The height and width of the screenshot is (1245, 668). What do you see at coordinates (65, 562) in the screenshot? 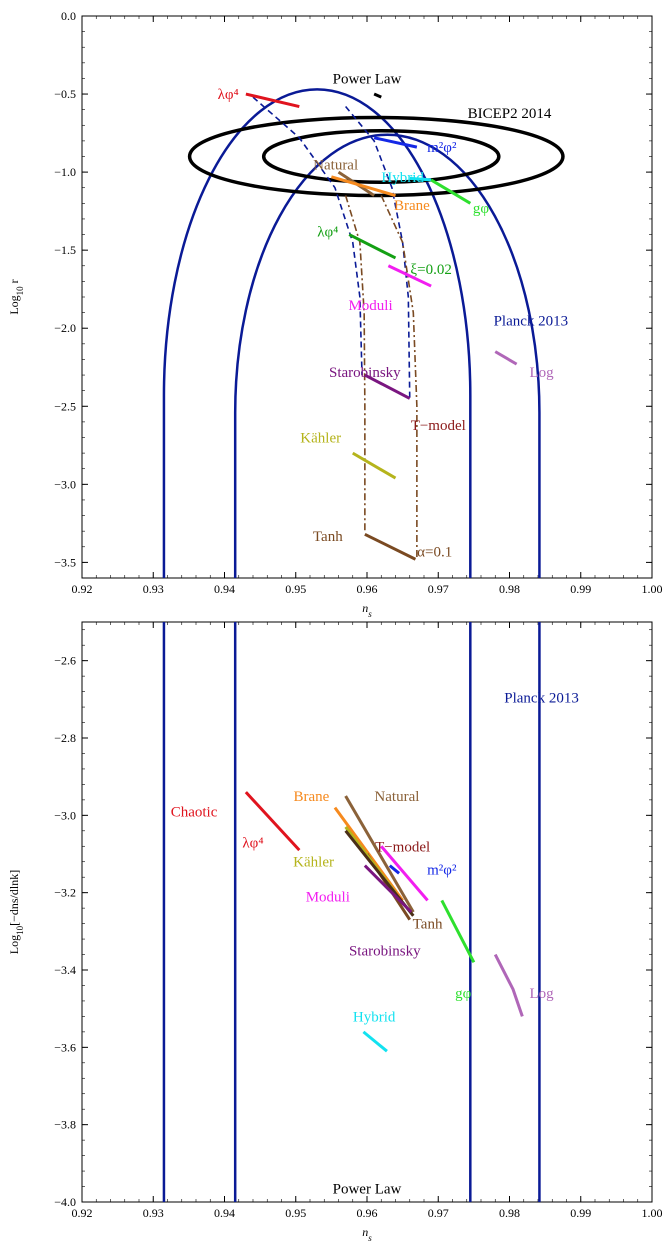
I see `y-tick-label: −3.5` at bounding box center [65, 562].